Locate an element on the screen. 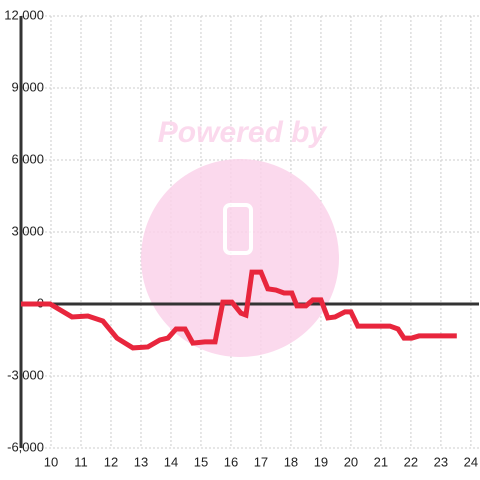  x-tick-label: 12 is located at coordinates (111, 461).